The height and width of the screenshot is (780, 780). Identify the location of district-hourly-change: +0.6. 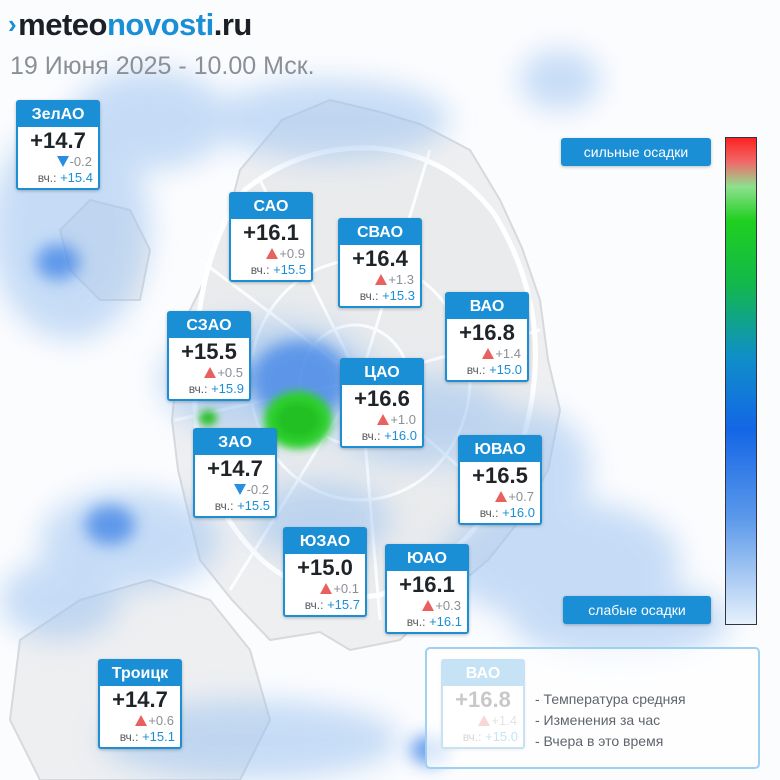
(140, 721).